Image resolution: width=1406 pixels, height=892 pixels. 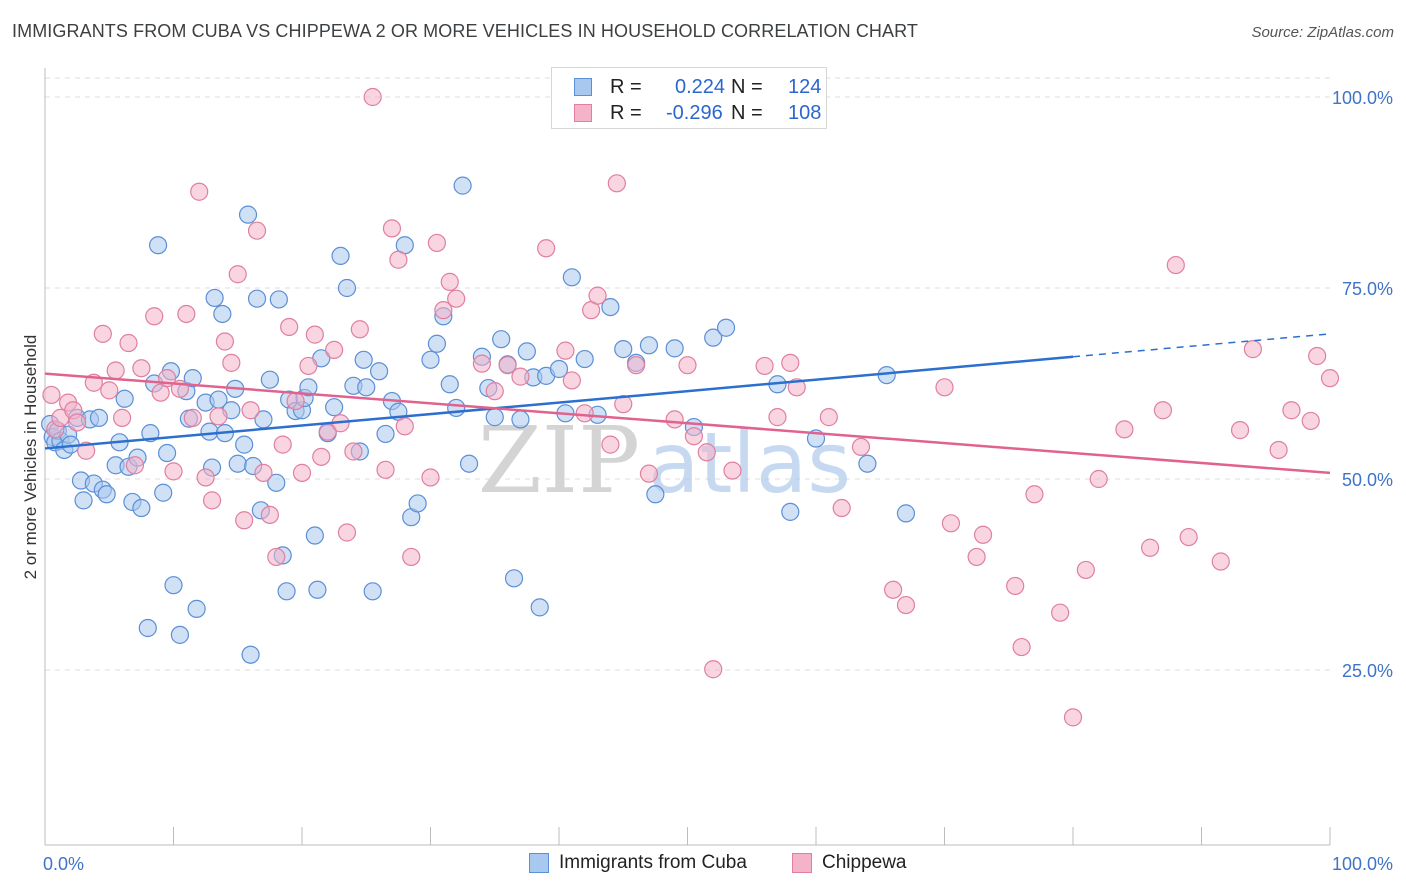 I want to click on y-axis-label: 2 or more Vehicles in Household, so click(x=30, y=457).